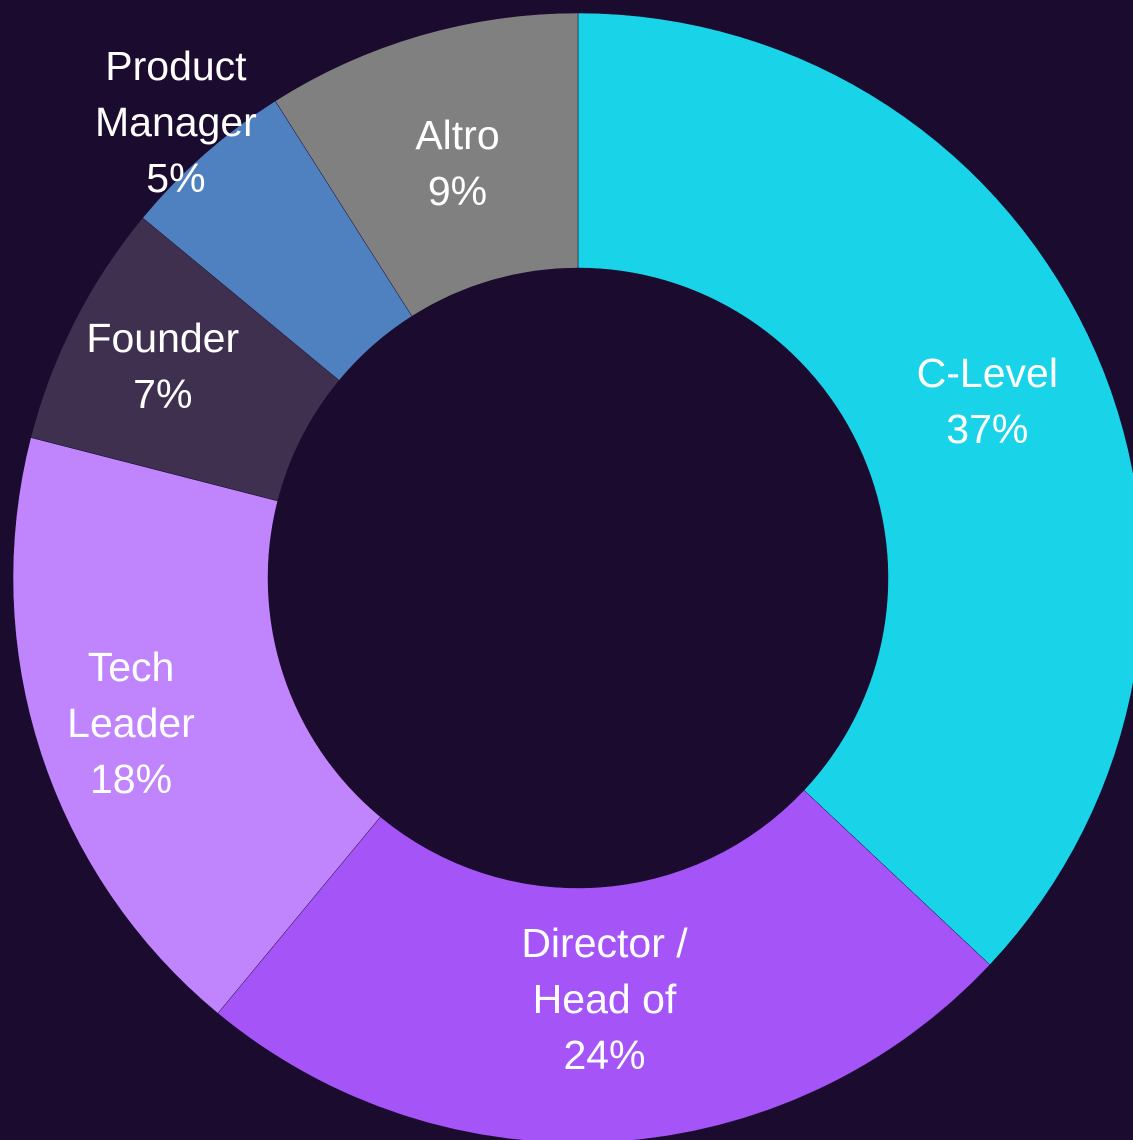  Describe the element at coordinates (987, 372) in the screenshot. I see `category-label: C-Level` at that location.